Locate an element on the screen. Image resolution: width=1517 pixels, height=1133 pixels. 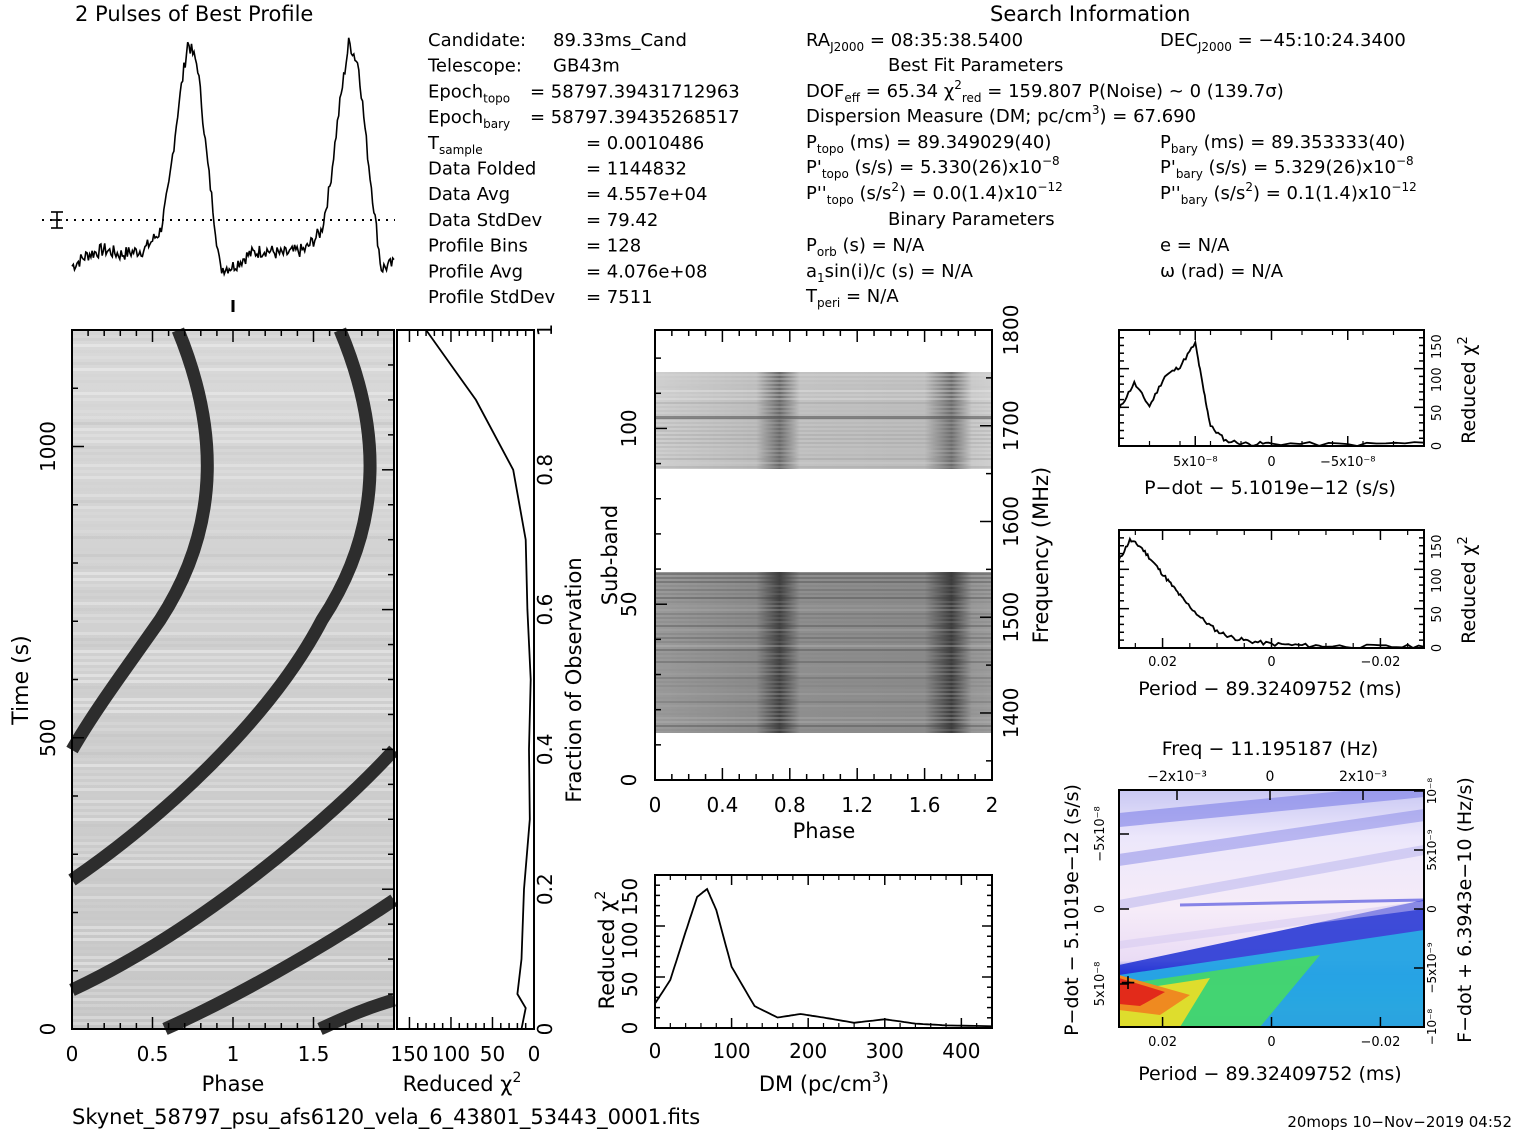
info-left-value: = 58797.39435268517 is located at coordinates (635, 117).